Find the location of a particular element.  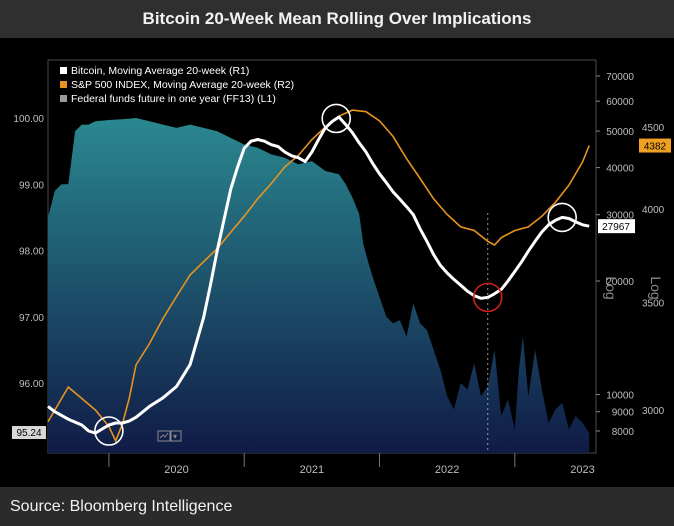

last-value-tag-sp500-bg is located at coordinates (655, 145).